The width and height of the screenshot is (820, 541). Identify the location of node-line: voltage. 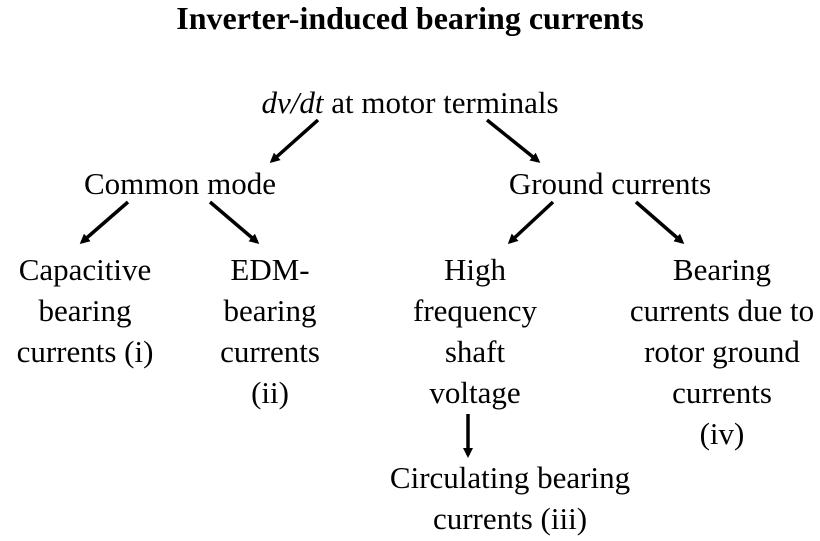
(475, 392).